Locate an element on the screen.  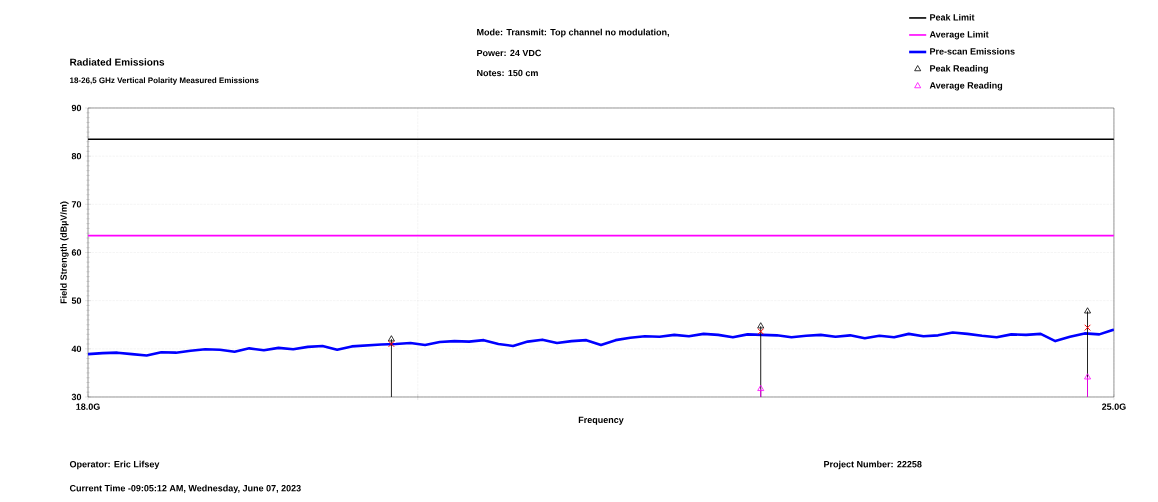
text: Power: 24 VDC is located at coordinates (509, 53).